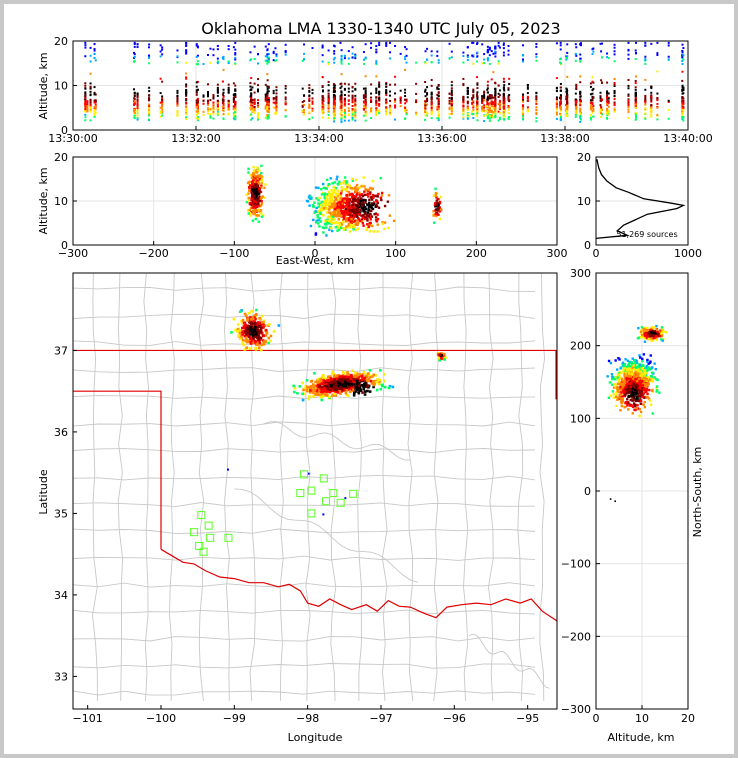 The image size is (738, 758). I want to click on longitude-tick-label: −100, so click(161, 718).